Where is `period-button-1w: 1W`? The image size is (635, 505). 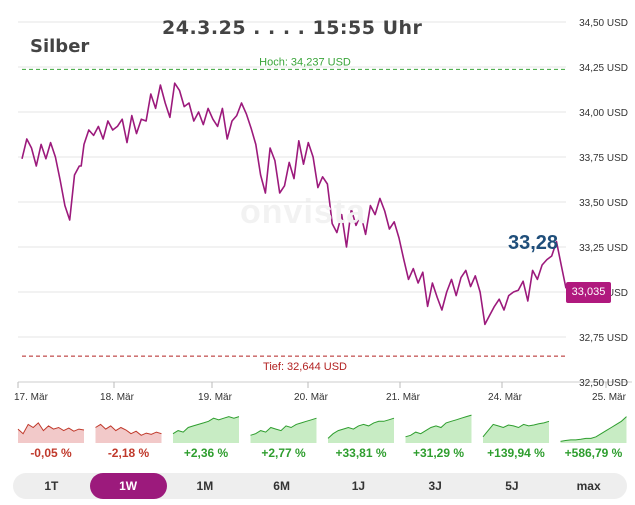 period-button-1w: 1W is located at coordinates (128, 486).